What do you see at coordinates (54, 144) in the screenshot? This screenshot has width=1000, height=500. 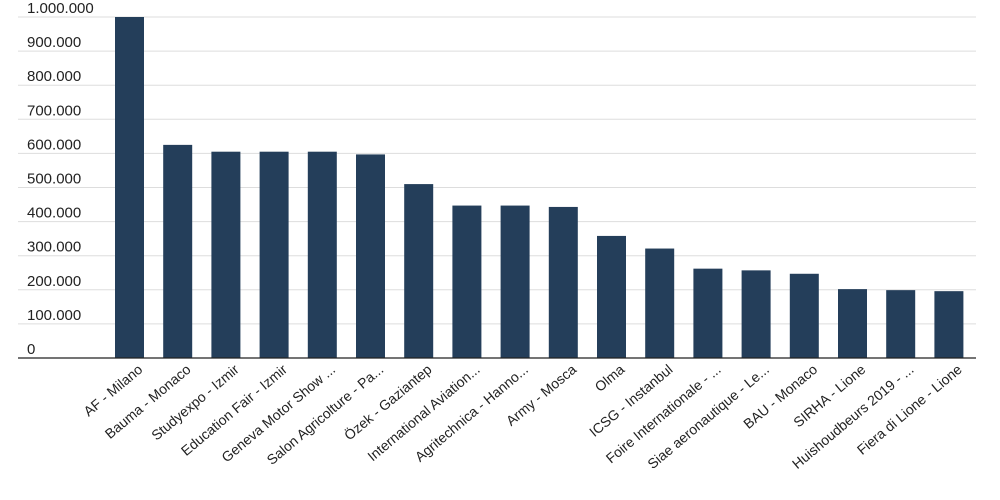 I see `y-tick-label: 600.000` at bounding box center [54, 144].